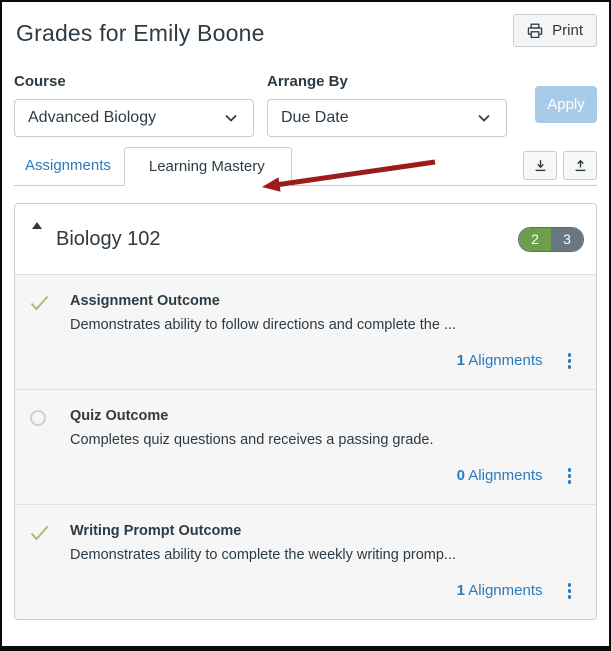 Image resolution: width=611 pixels, height=651 pixels. I want to click on course-filter: Course Advanced Biology, so click(134, 105).